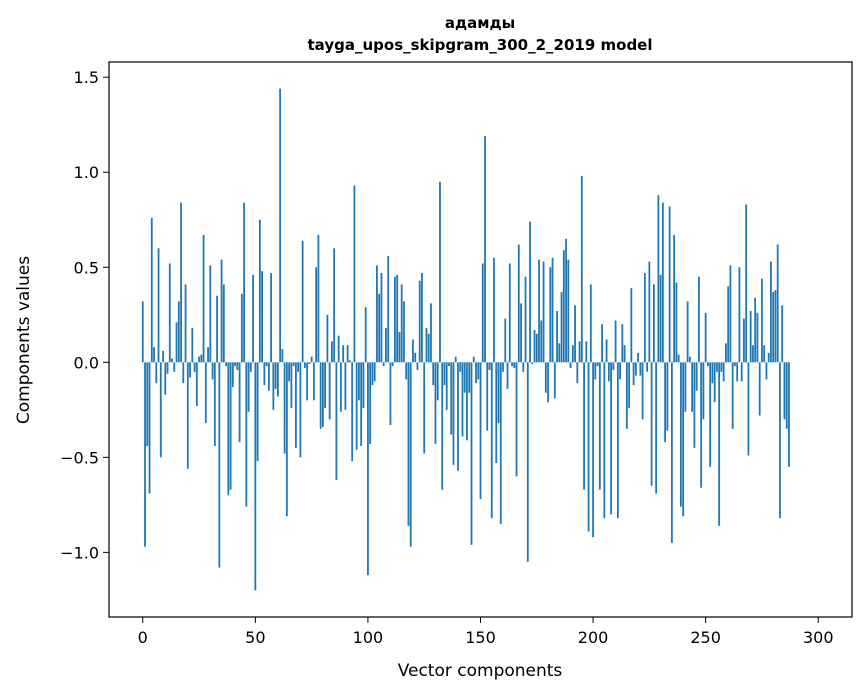 Image resolution: width=867 pixels, height=696 pixels. What do you see at coordinates (86, 362) in the screenshot?
I see `y-tick-label: 0.0` at bounding box center [86, 362].